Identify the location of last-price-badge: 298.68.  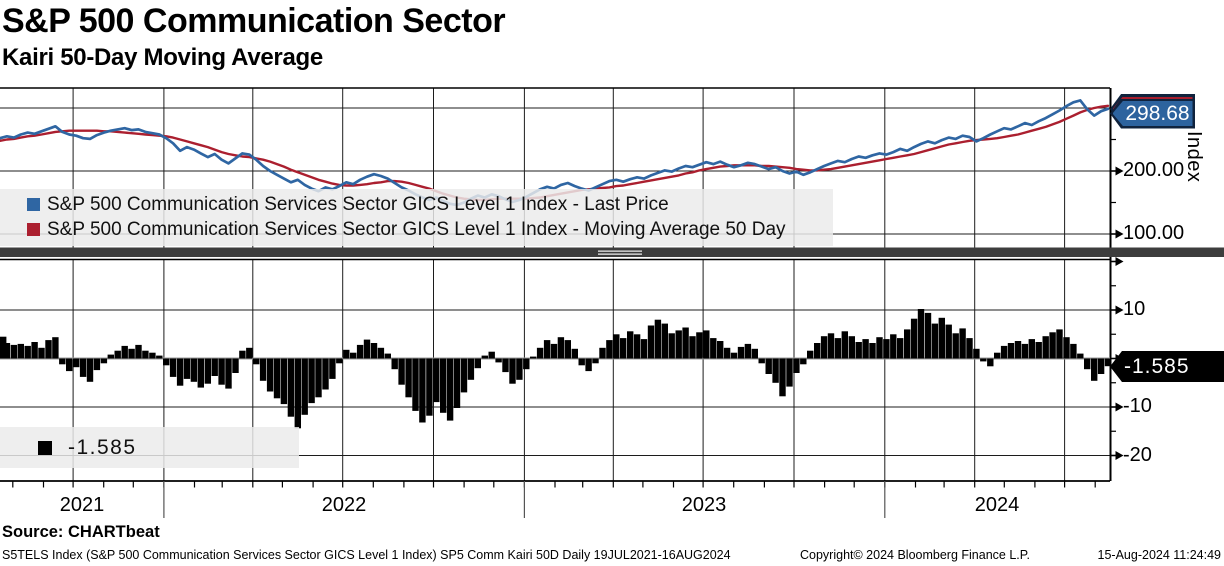
(1152, 113).